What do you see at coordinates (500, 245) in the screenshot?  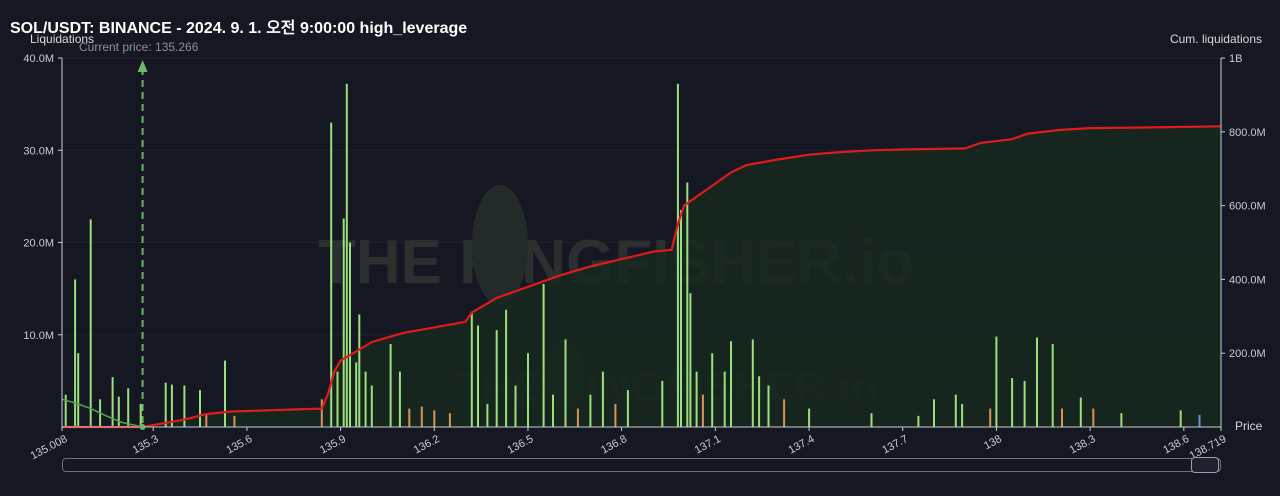 I see `kingfisher-logo-icon` at bounding box center [500, 245].